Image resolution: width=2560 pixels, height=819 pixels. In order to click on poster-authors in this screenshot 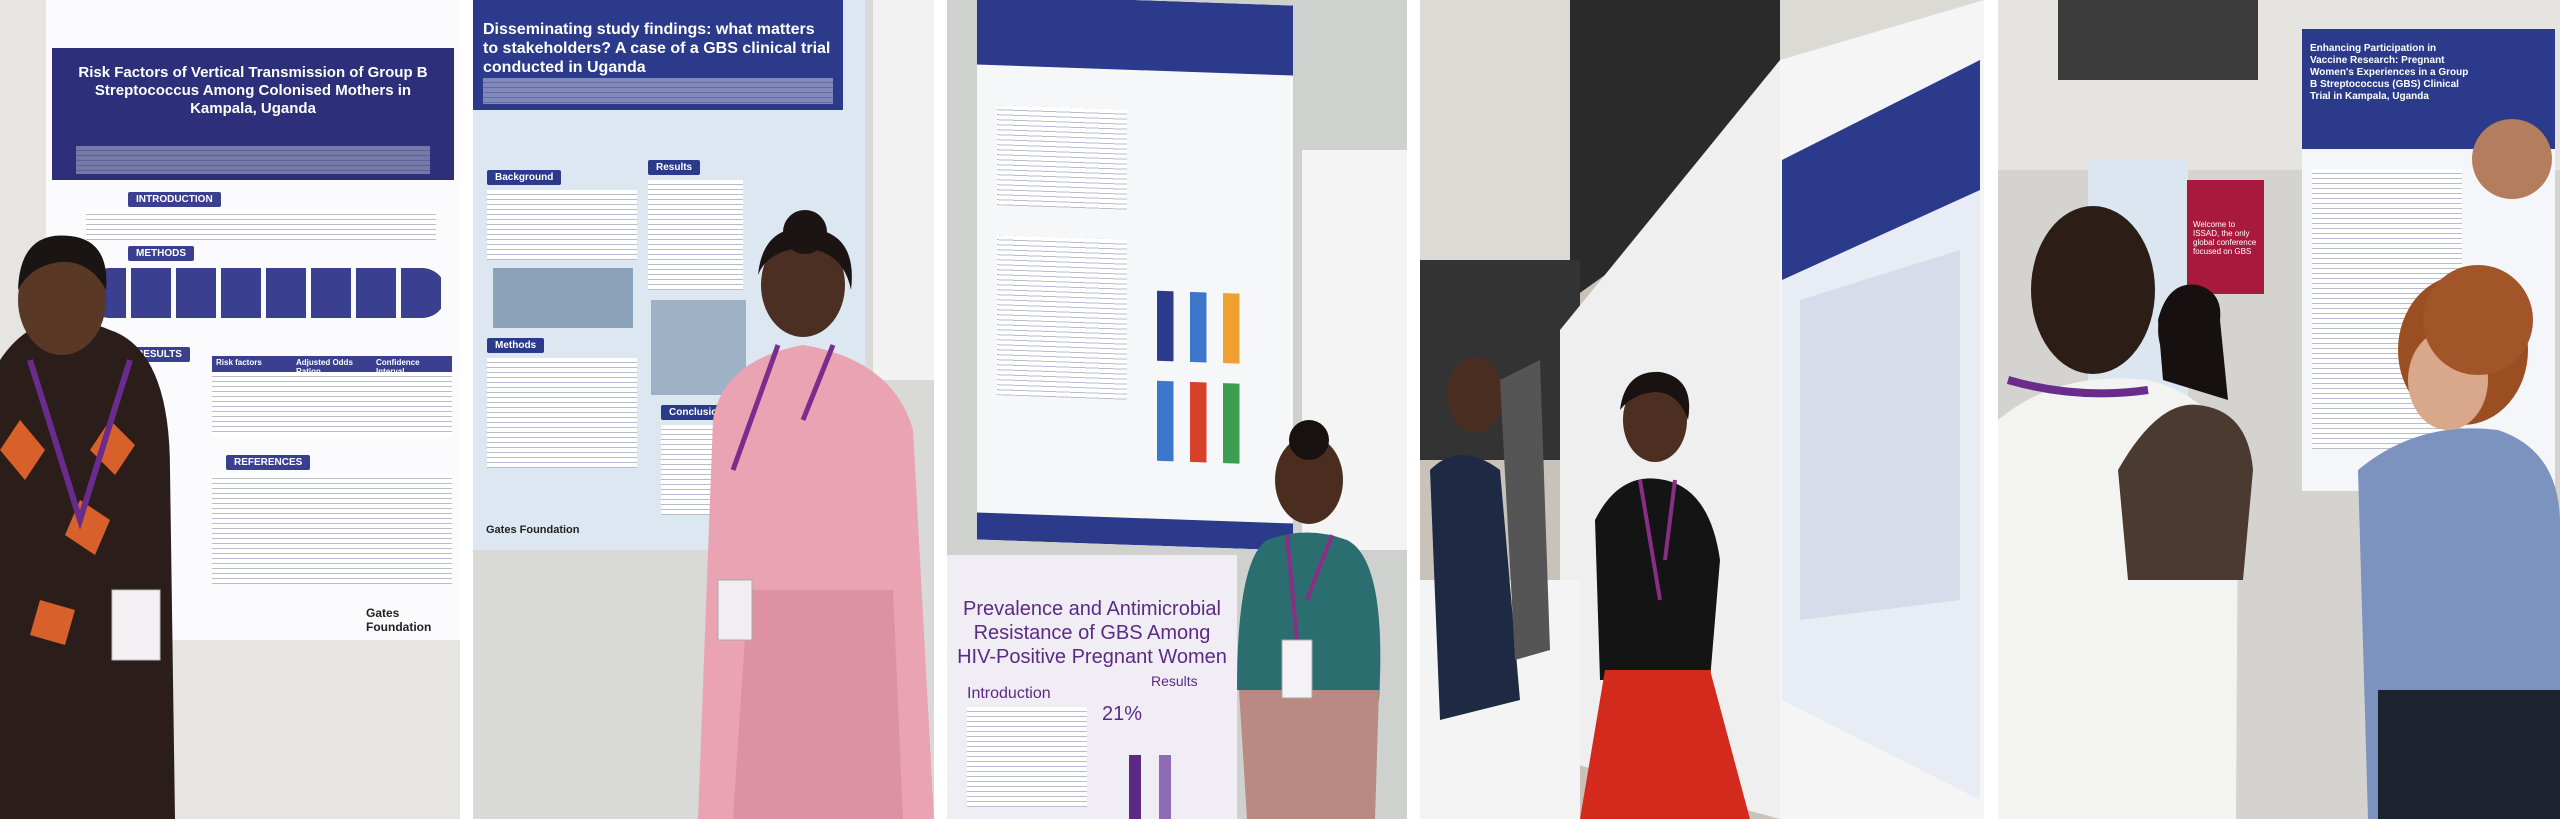, I will do `click(658, 91)`.